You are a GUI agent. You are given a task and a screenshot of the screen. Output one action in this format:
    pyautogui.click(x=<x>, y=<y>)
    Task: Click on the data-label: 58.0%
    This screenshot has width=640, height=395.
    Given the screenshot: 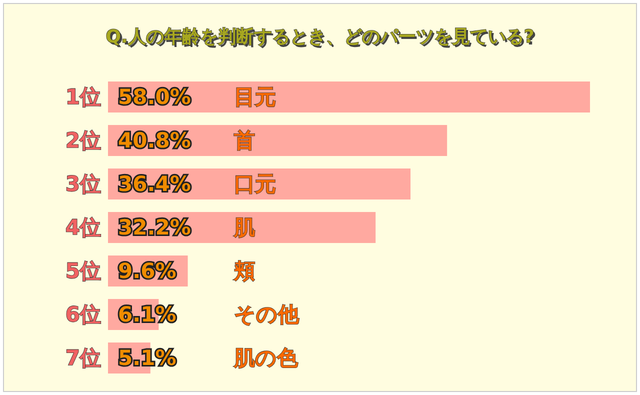 What is the action you would take?
    pyautogui.click(x=154, y=97)
    